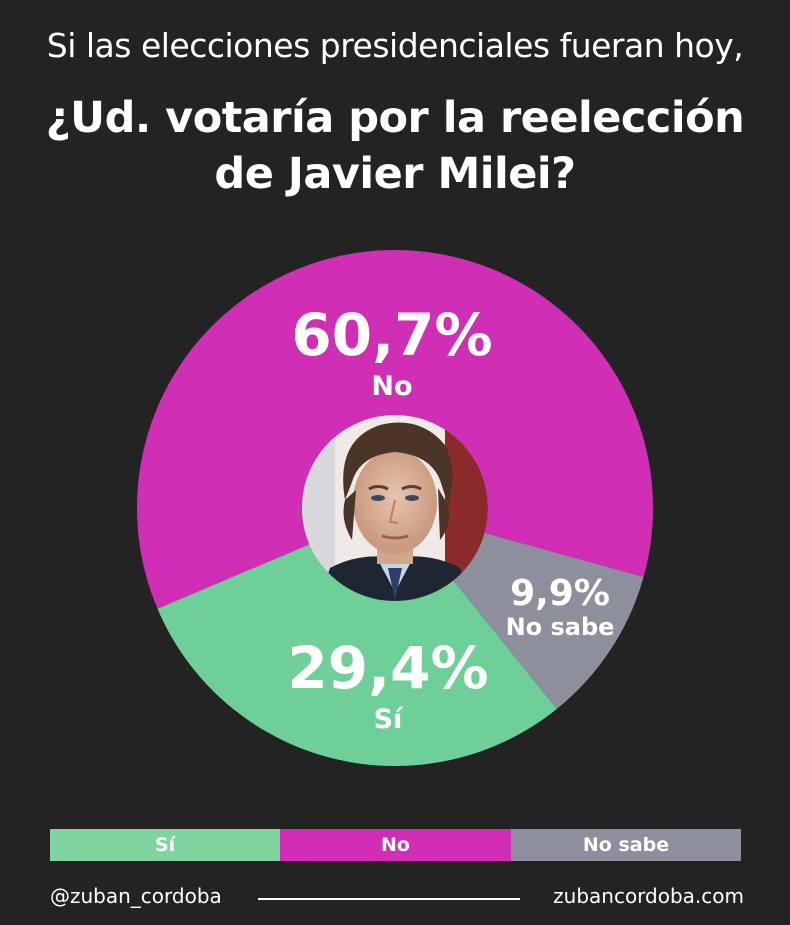 The height and width of the screenshot is (925, 790). I want to click on pie-slice-s-, so click(357, 655).